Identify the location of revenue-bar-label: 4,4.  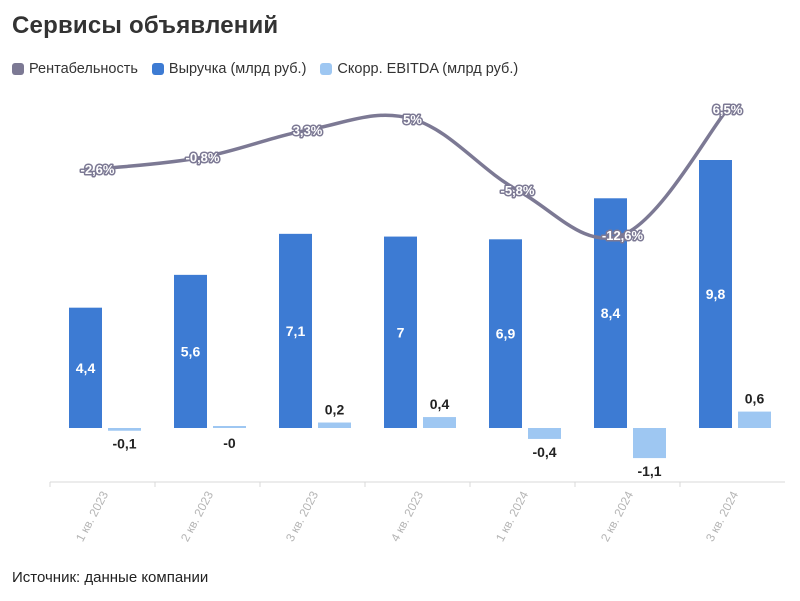
(86, 368).